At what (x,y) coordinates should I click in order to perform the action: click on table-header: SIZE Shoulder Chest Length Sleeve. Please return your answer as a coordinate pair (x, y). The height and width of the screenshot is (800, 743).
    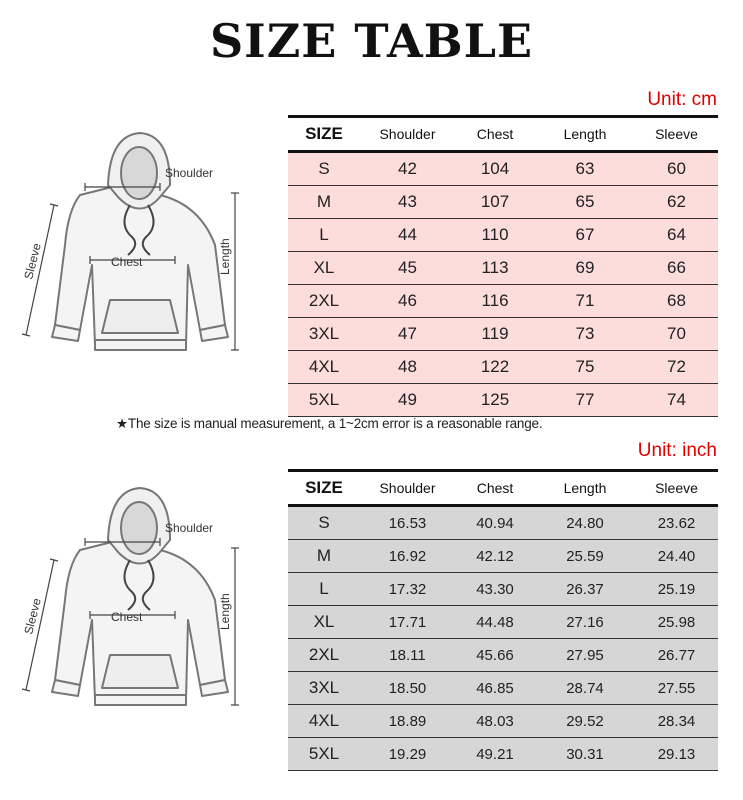
    Looking at the image, I should click on (503, 134).